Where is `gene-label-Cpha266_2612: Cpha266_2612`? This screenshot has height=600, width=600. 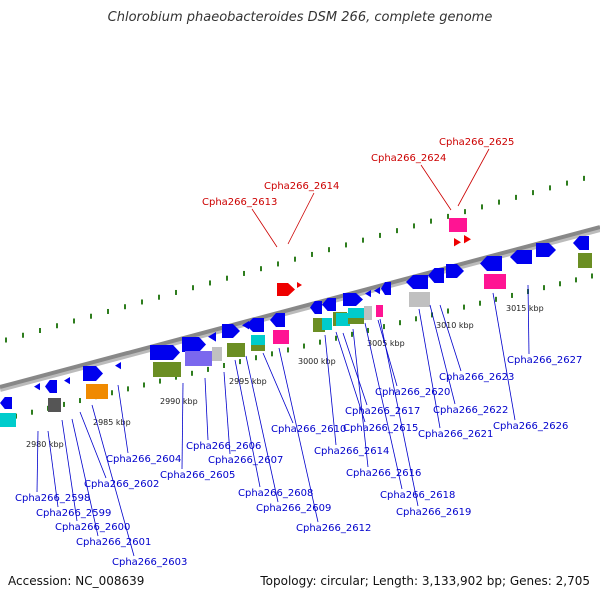
gene-label-Cpha266_2612: Cpha266_2612 is located at coordinates (333, 528).